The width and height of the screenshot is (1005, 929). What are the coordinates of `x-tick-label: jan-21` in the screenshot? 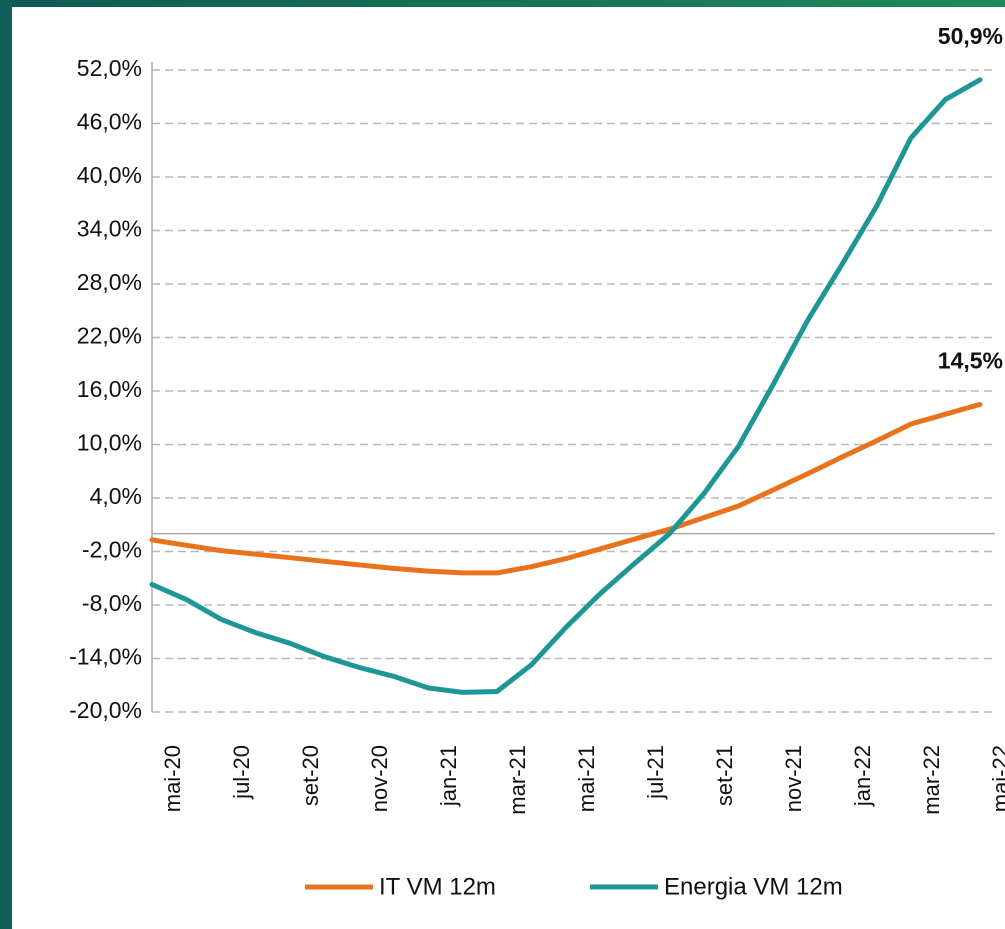 It's located at (448, 776).